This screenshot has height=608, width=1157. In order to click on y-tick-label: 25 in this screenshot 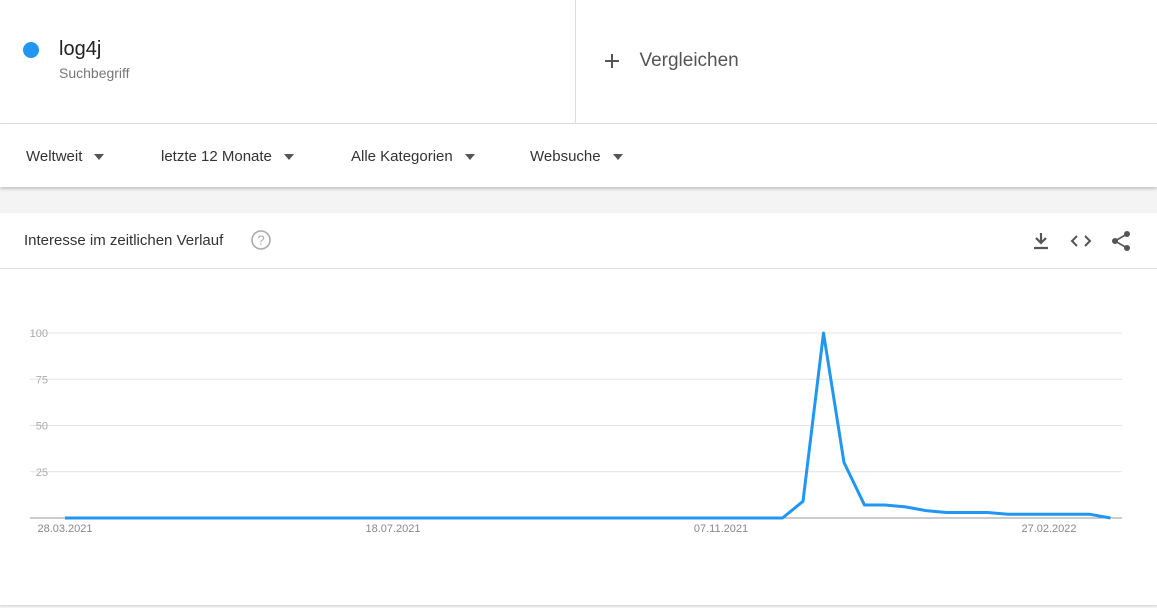, I will do `click(42, 473)`.